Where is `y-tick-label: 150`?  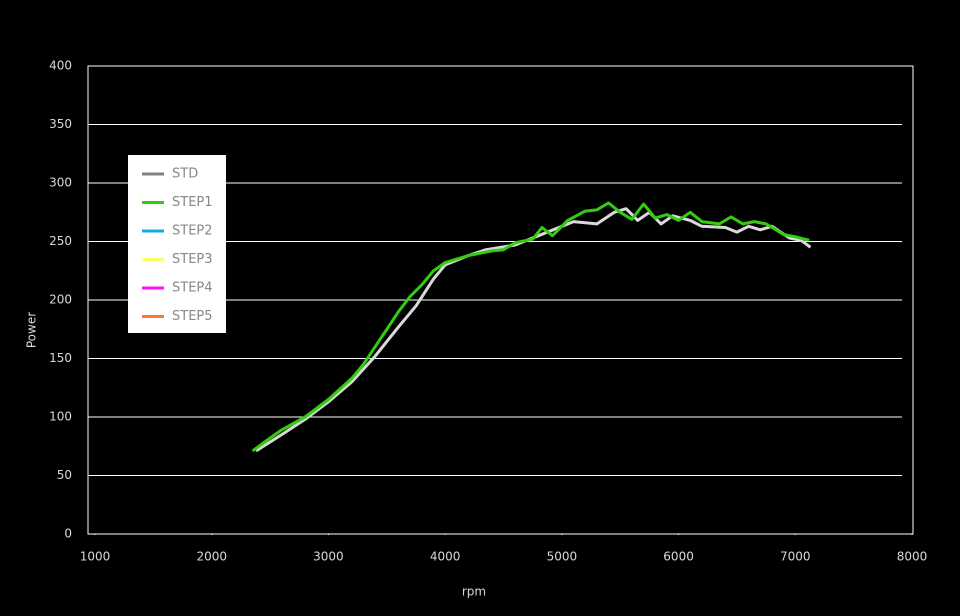 y-tick-label: 150 is located at coordinates (60, 358).